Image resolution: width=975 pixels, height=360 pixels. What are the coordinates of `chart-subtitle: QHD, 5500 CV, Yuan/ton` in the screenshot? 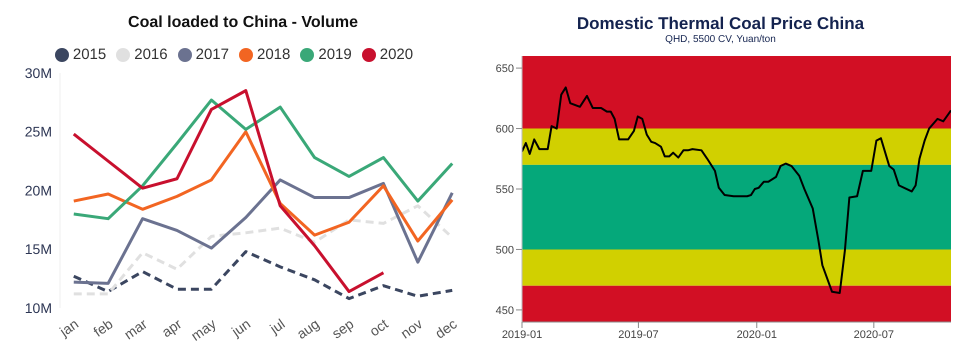 It's located at (720, 39).